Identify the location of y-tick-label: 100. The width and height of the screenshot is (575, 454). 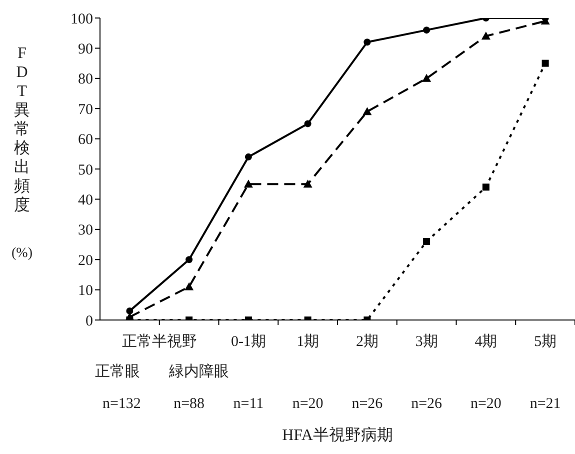
(81, 19).